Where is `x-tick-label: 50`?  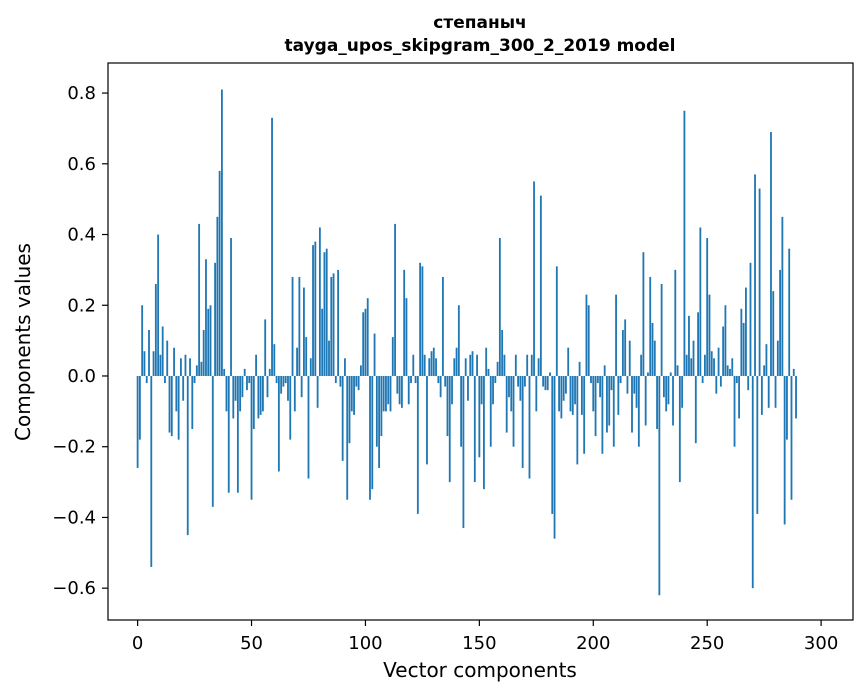
x-tick-label: 50 is located at coordinates (251, 643).